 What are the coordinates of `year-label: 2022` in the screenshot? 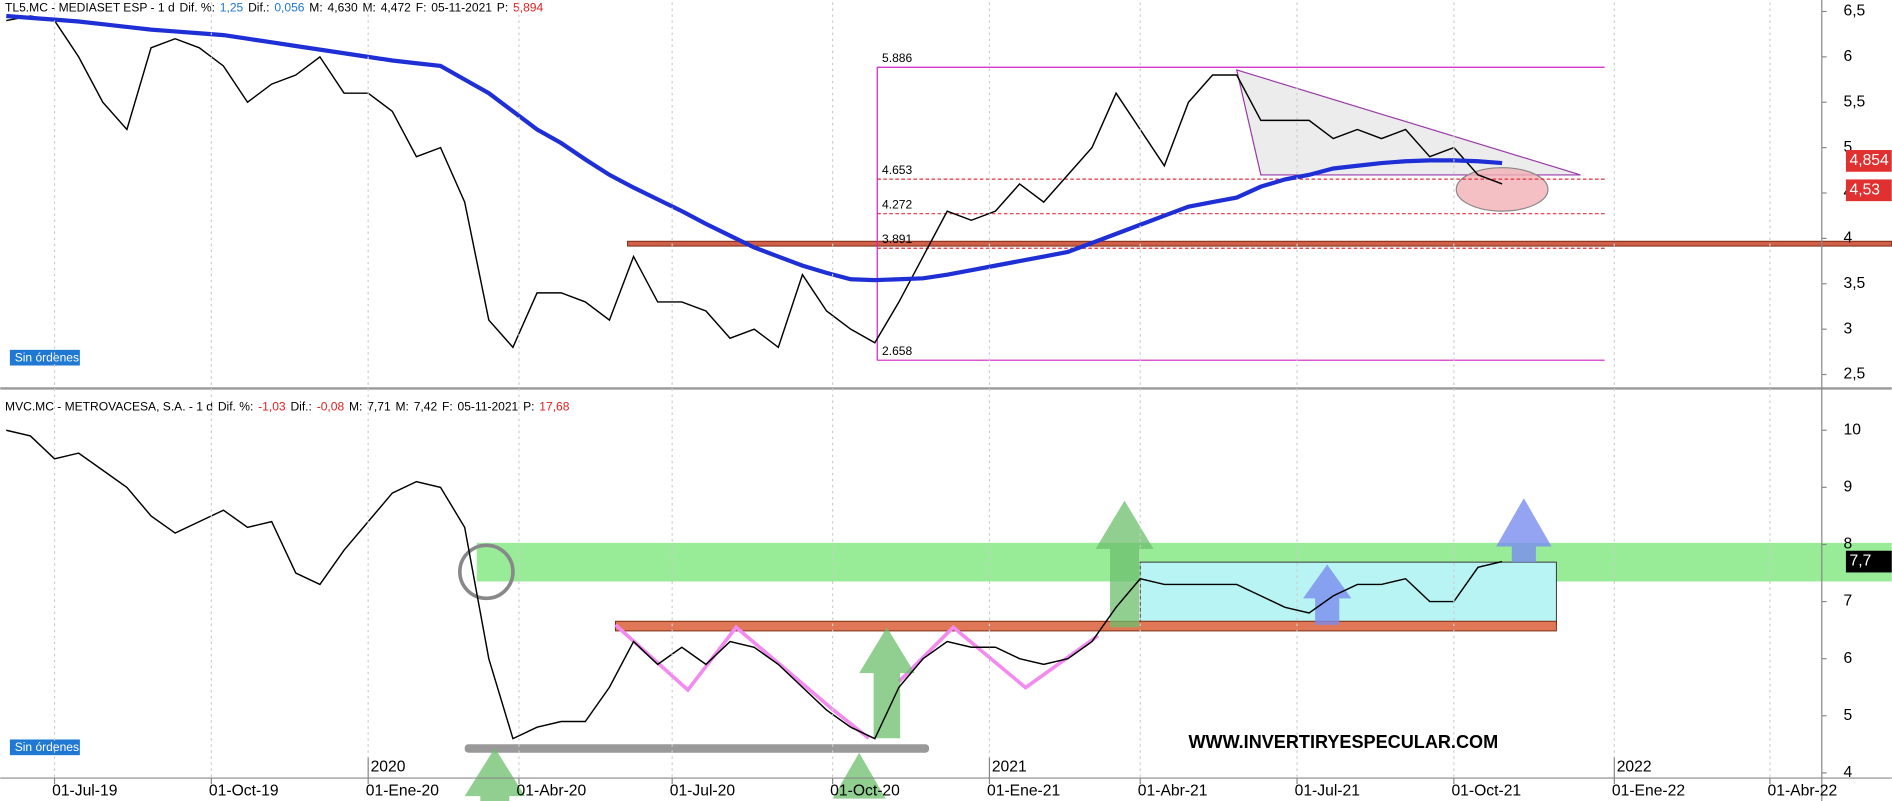 It's located at (1634, 766).